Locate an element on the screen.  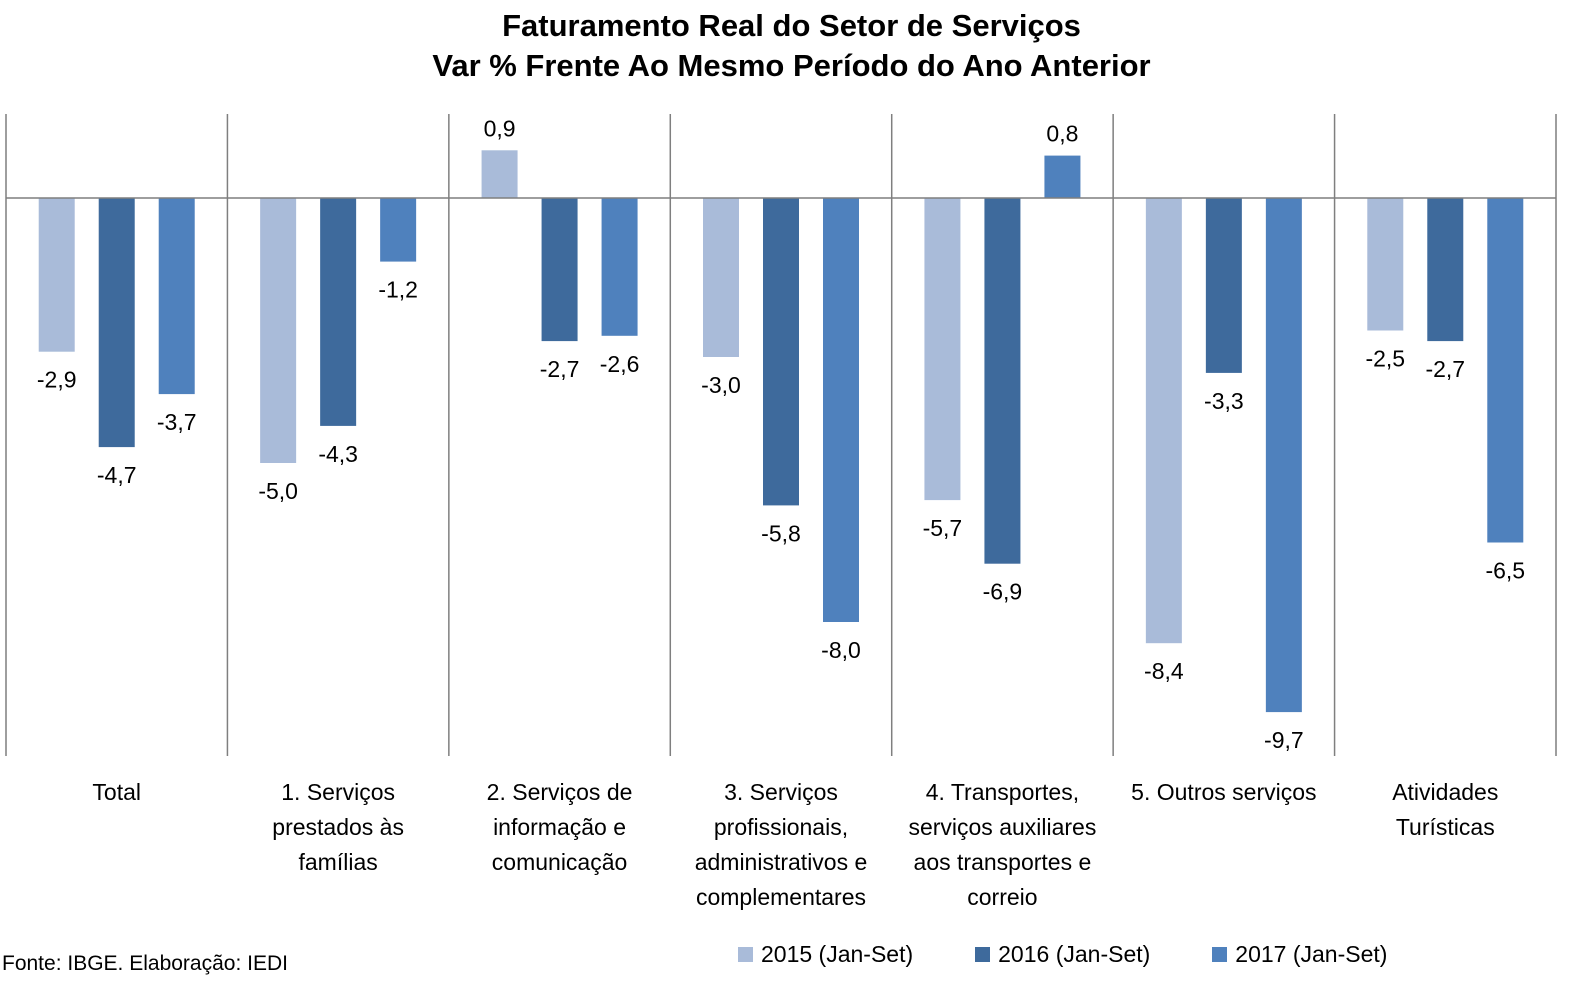
legend-label-2016: 2016 (Jan-Set) is located at coordinates (1074, 953).